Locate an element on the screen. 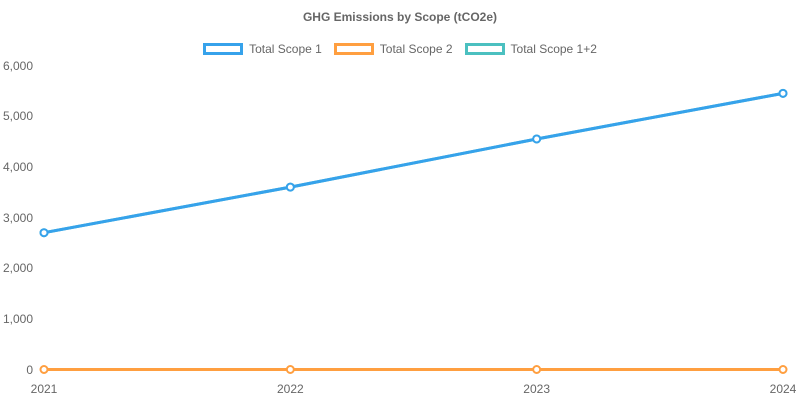 The height and width of the screenshot is (400, 800). data-point-total-scope-2-2022 is located at coordinates (290, 369).